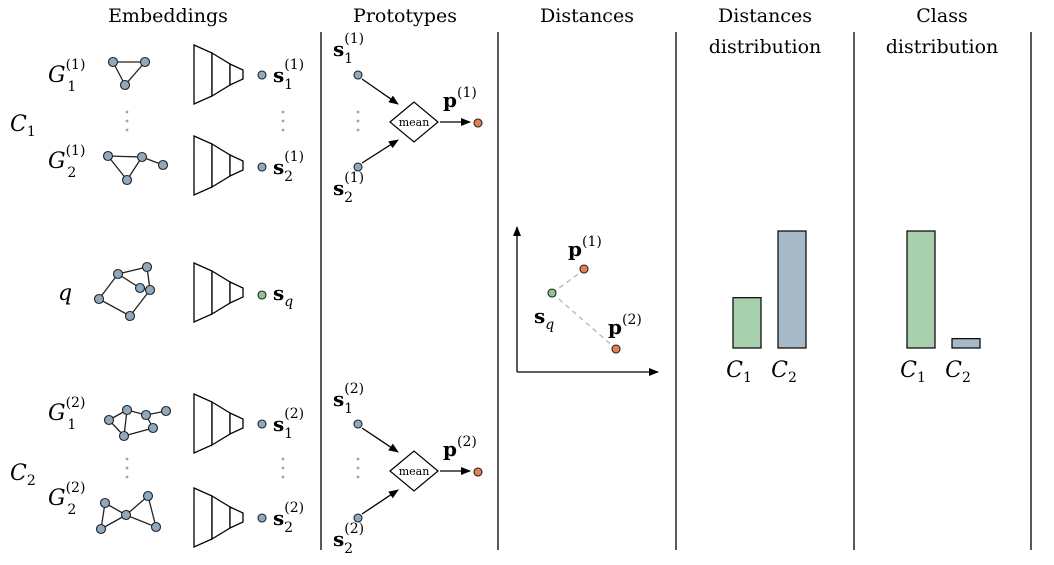 The height and width of the screenshot is (565, 1054). What do you see at coordinates (958, 372) in the screenshot?
I see `class-distribution-tick-label-c2: C2` at bounding box center [958, 372].